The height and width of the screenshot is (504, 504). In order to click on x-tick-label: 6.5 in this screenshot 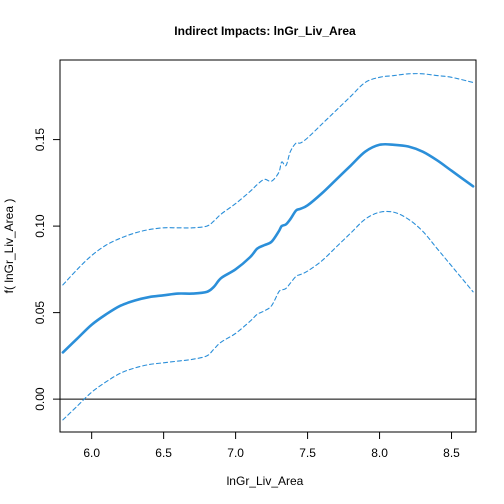, I will do `click(163, 453)`.